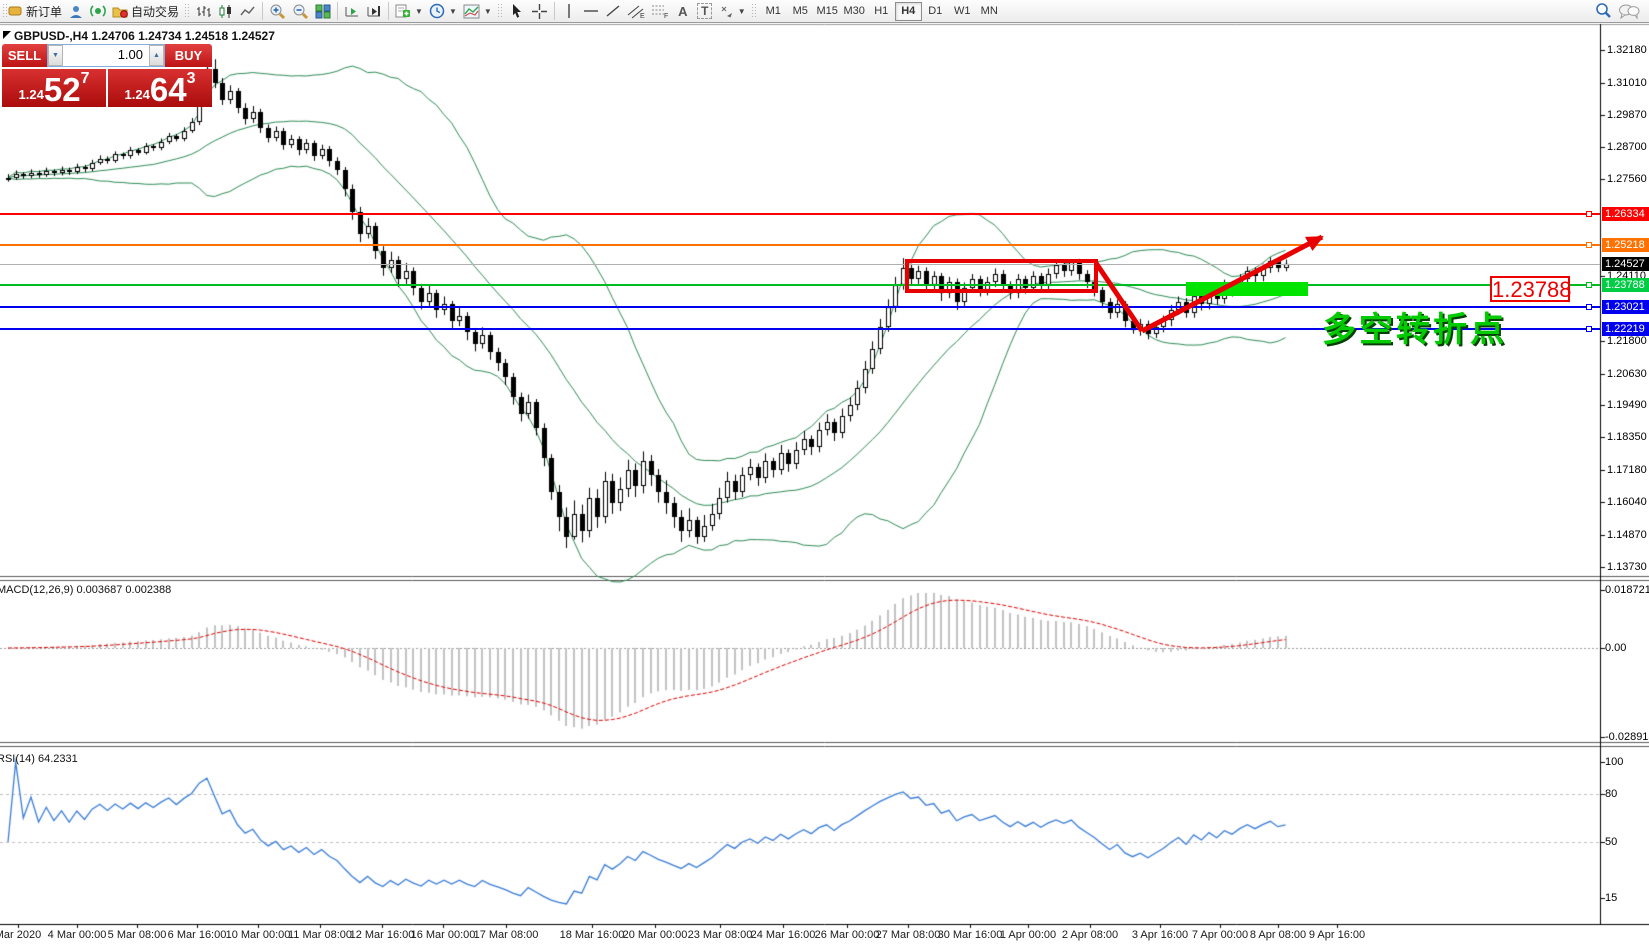 Image resolution: width=1649 pixels, height=947 pixels. What do you see at coordinates (7, 35) in the screenshot?
I see `one-click-collapse-arrow` at bounding box center [7, 35].